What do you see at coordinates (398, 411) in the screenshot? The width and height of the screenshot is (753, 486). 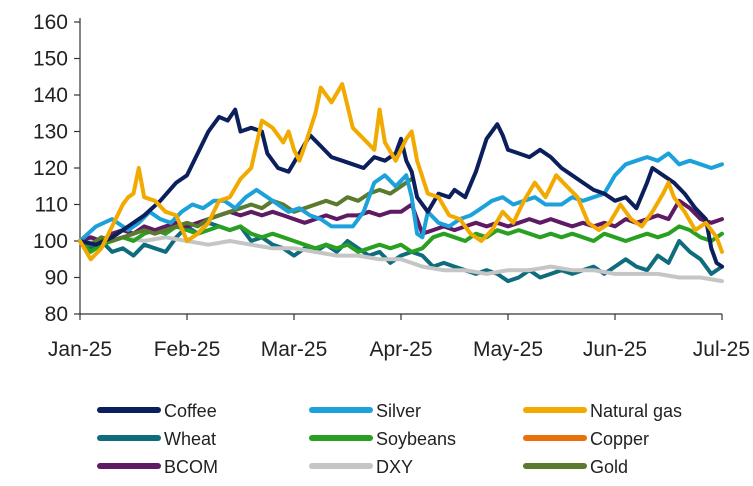 I see `legend-label-silver: Silver` at bounding box center [398, 411].